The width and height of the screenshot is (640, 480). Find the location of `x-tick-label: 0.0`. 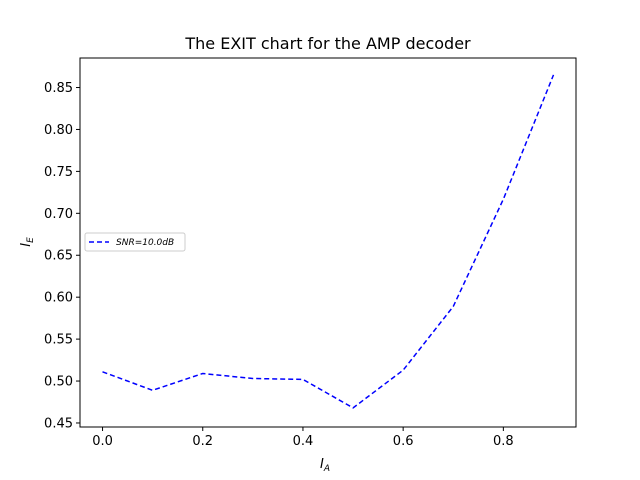

x-tick-label: 0.0 is located at coordinates (102, 441).